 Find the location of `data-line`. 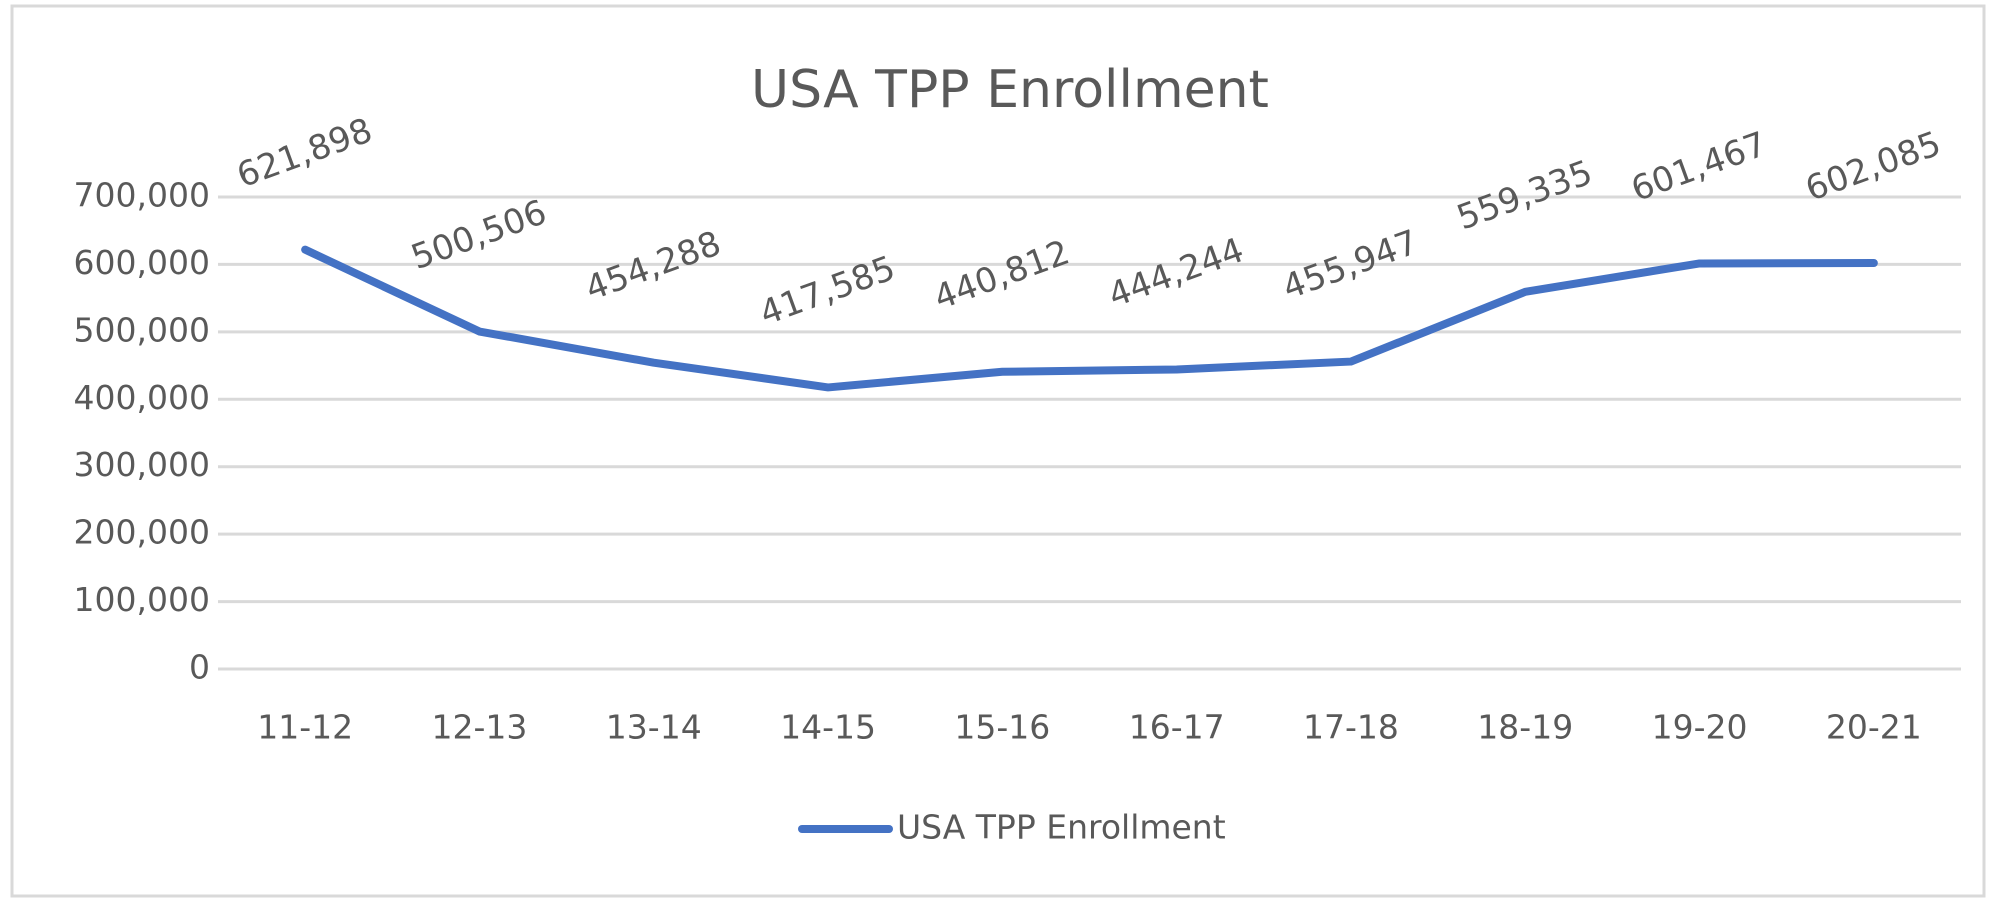

data-line is located at coordinates (1089, 318).